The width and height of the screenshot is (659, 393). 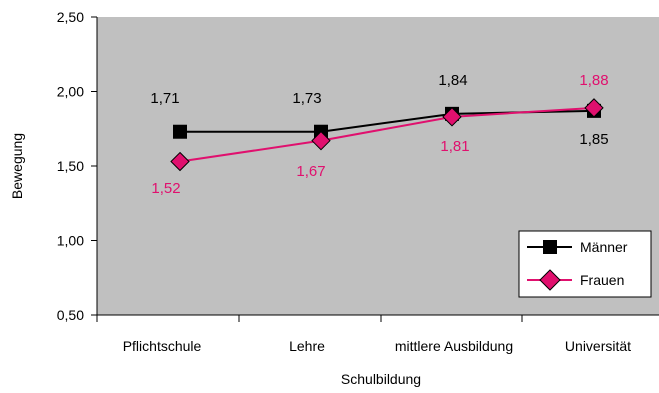 What do you see at coordinates (70, 17) in the screenshot?
I see `y-tick-label: 2,50` at bounding box center [70, 17].